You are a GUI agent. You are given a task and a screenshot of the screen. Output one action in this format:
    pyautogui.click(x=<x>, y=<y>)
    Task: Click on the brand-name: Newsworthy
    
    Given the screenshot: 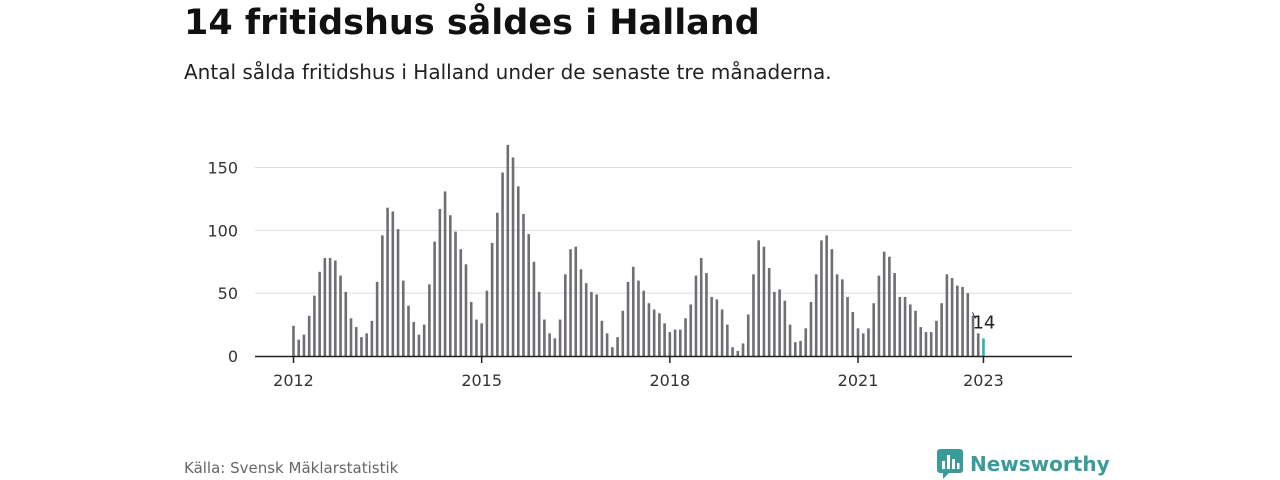 What is the action you would take?
    pyautogui.click(x=1040, y=464)
    